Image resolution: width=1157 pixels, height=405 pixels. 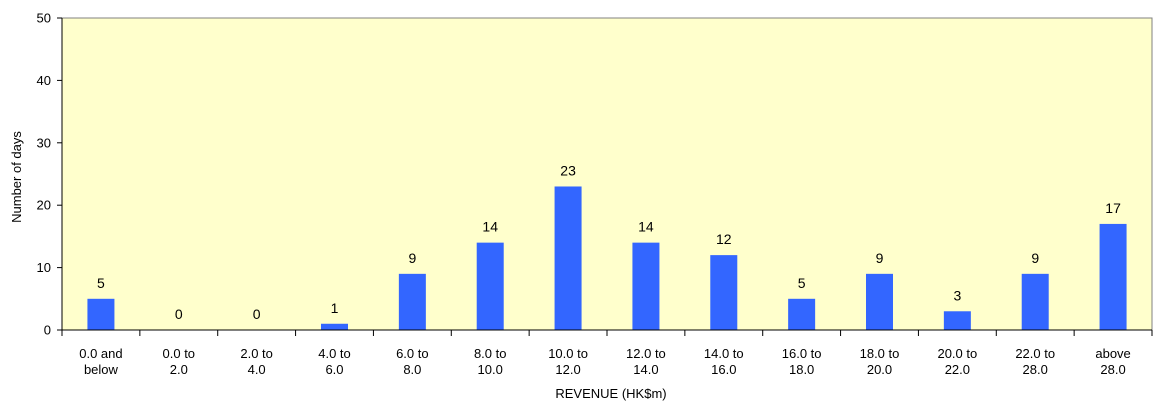 What do you see at coordinates (16, 177) in the screenshot?
I see `y-axis-title: Number of days` at bounding box center [16, 177].